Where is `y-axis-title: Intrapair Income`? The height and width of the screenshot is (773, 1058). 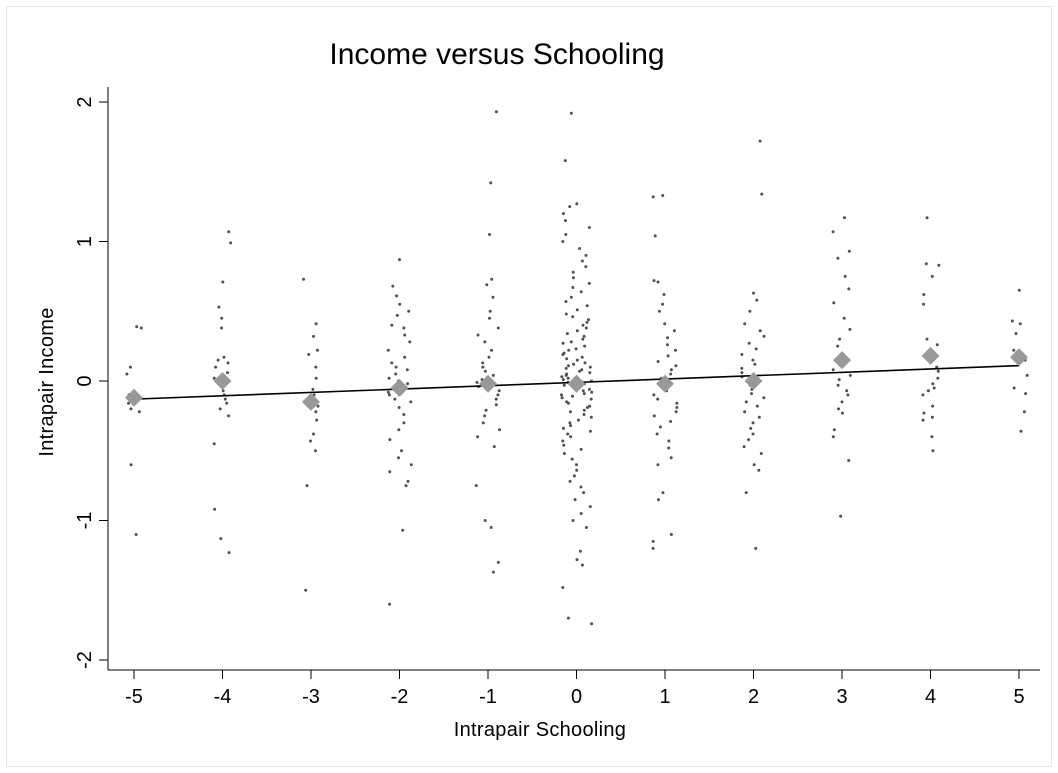
y-axis-title: Intrapair Income is located at coordinates (47, 381).